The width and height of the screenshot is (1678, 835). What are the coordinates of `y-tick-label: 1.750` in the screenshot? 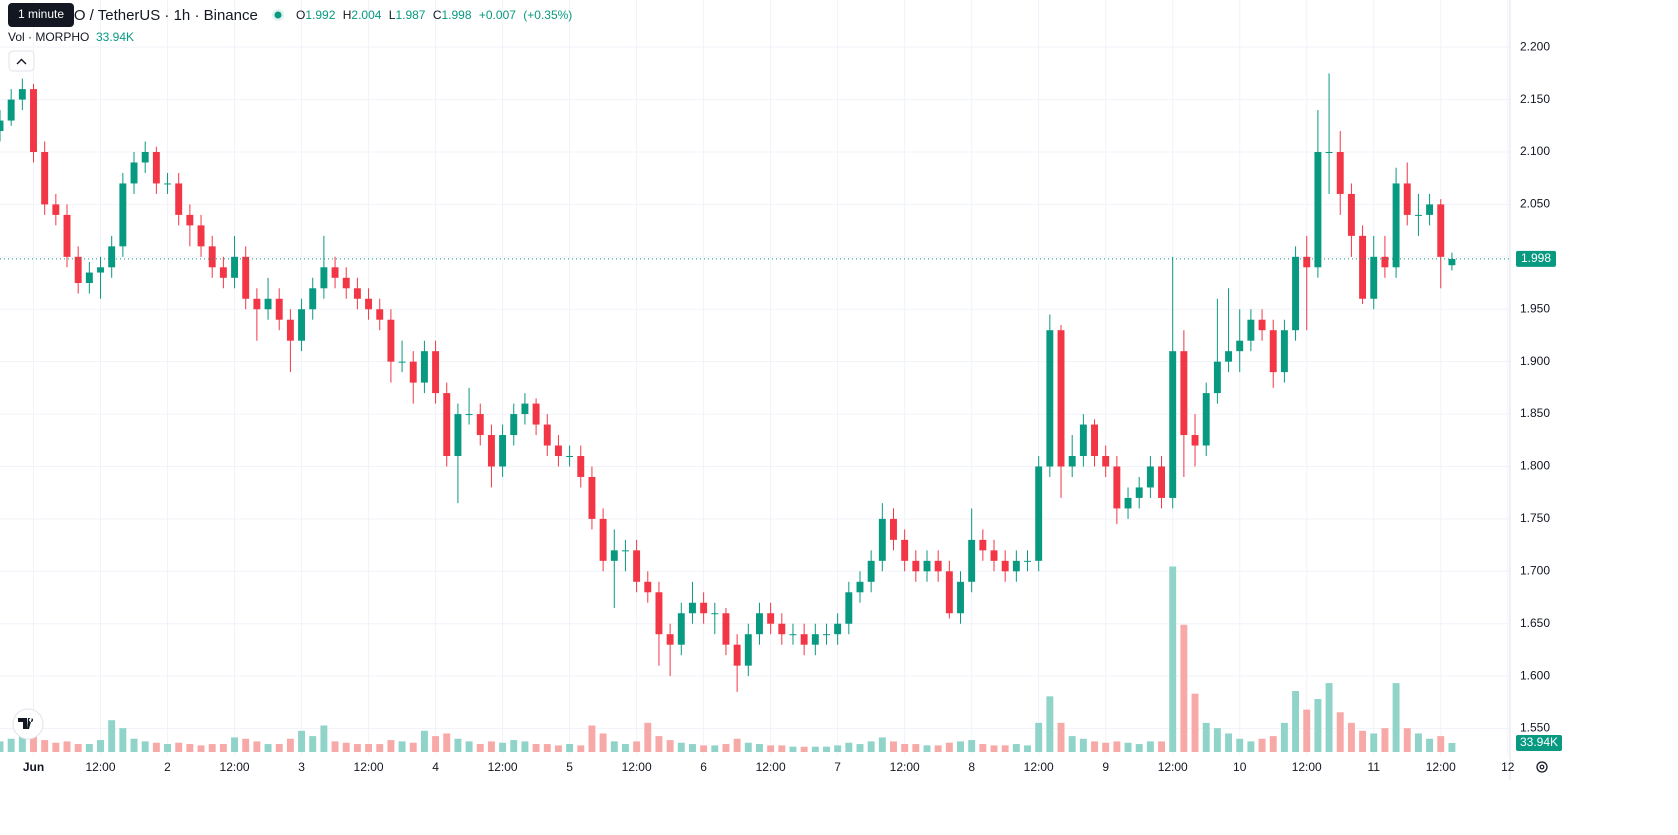 It's located at (1535, 518).